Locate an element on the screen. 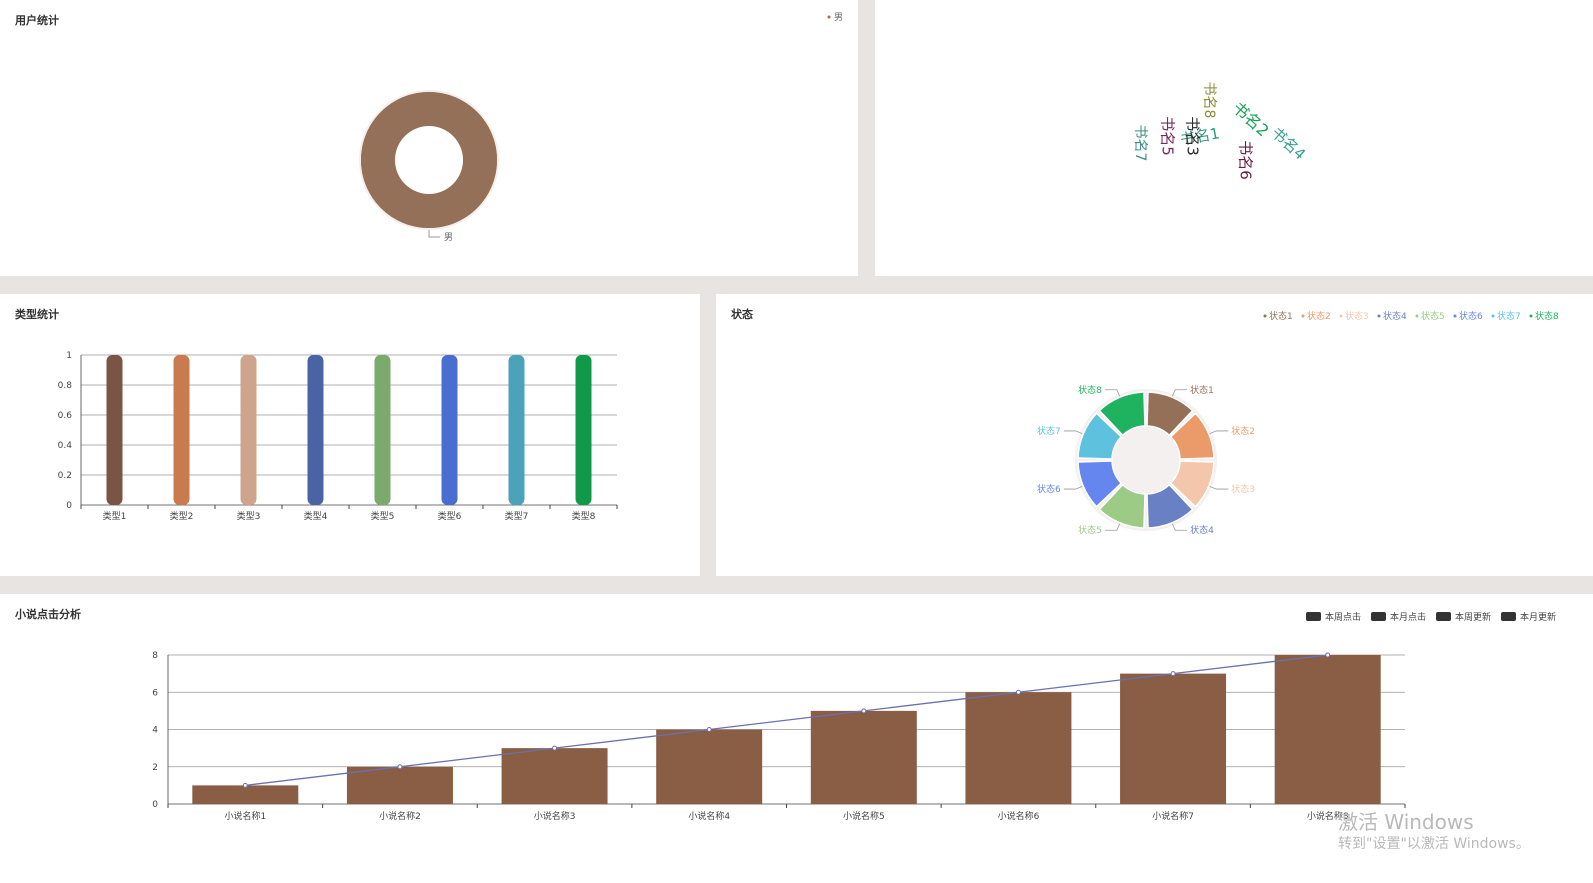 The image size is (1593, 883). y-tick-label: 2 is located at coordinates (155, 768).